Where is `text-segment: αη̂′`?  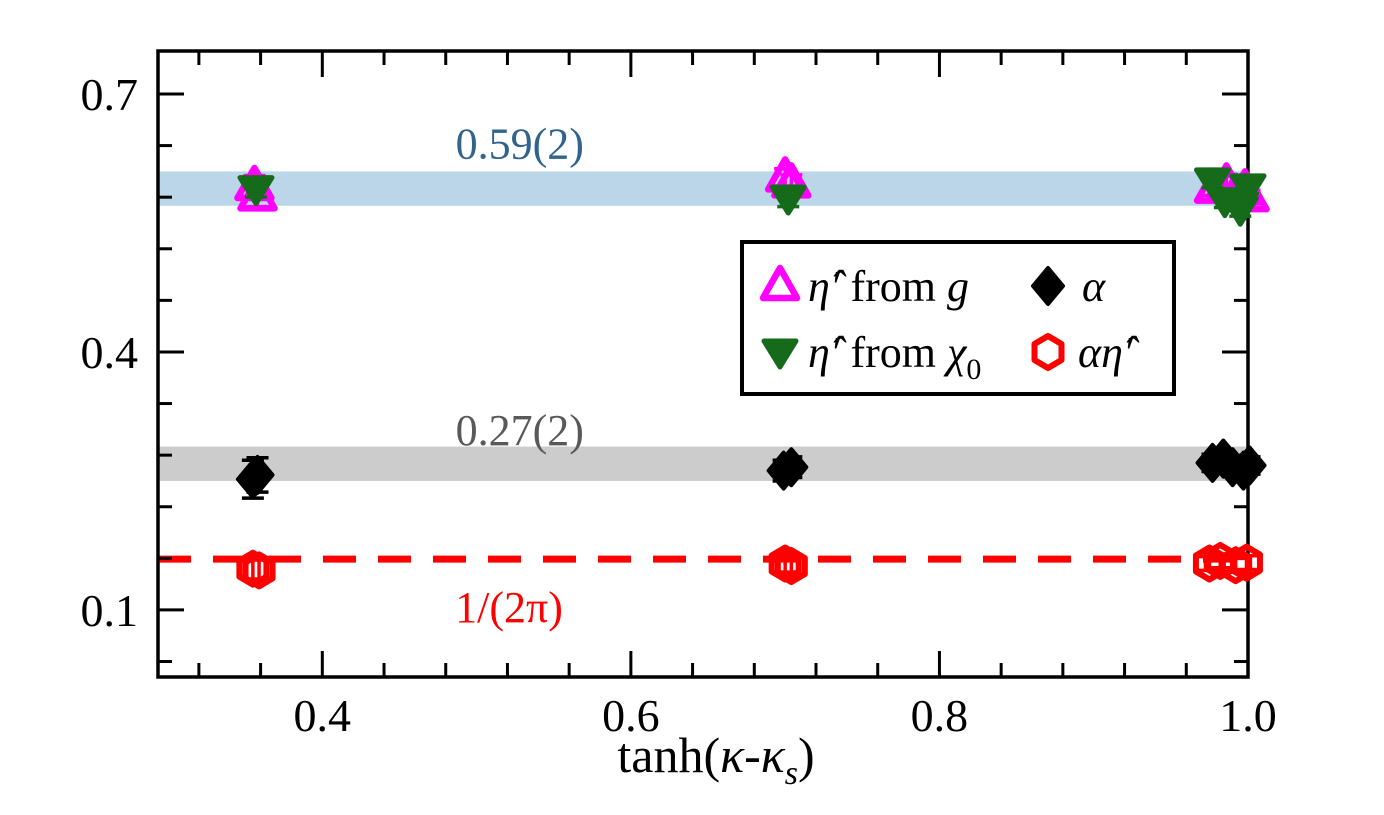 text-segment: αη̂′ is located at coordinates (1109, 352).